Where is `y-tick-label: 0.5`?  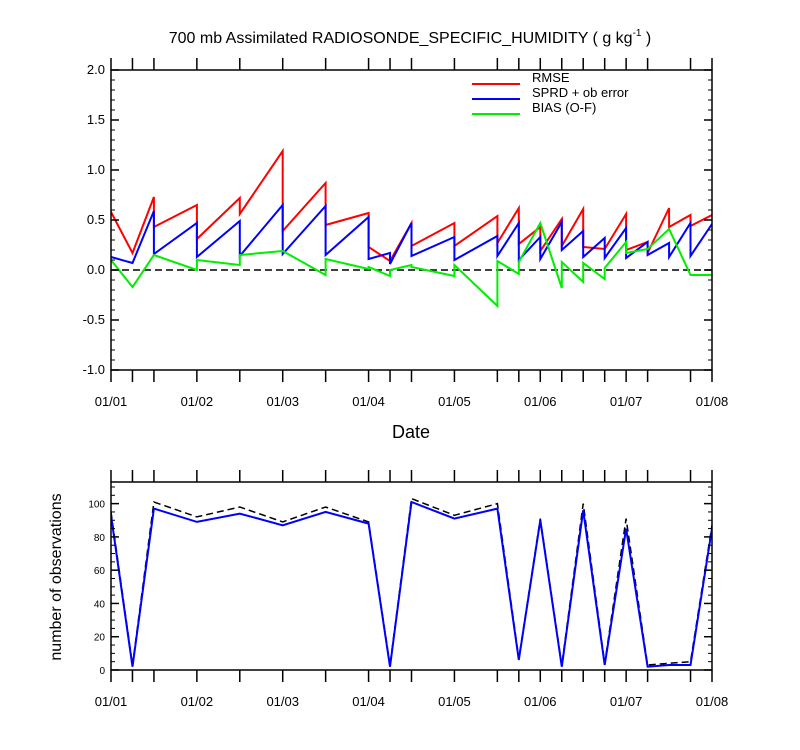 y-tick-label: 0.5 is located at coordinates (96, 219).